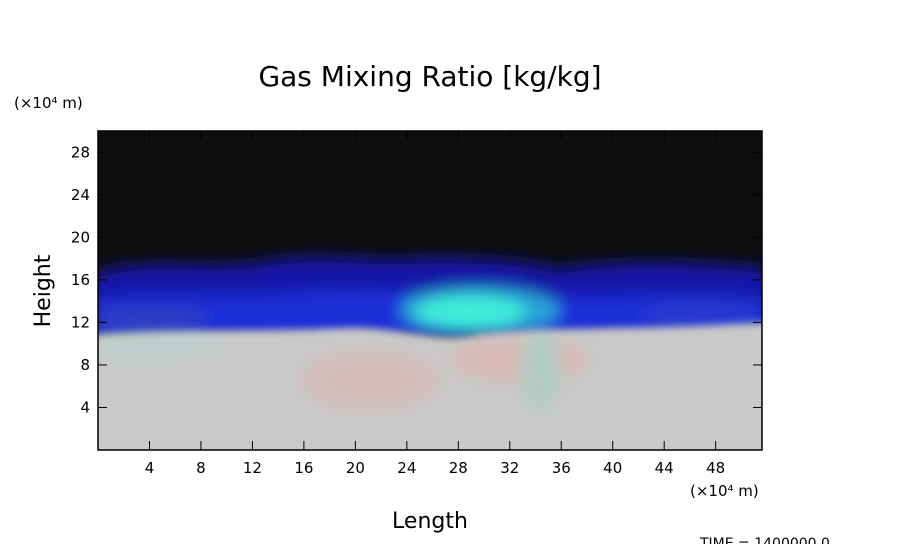 This screenshot has width=904, height=544. I want to click on x-tick-label: 36, so click(561, 468).